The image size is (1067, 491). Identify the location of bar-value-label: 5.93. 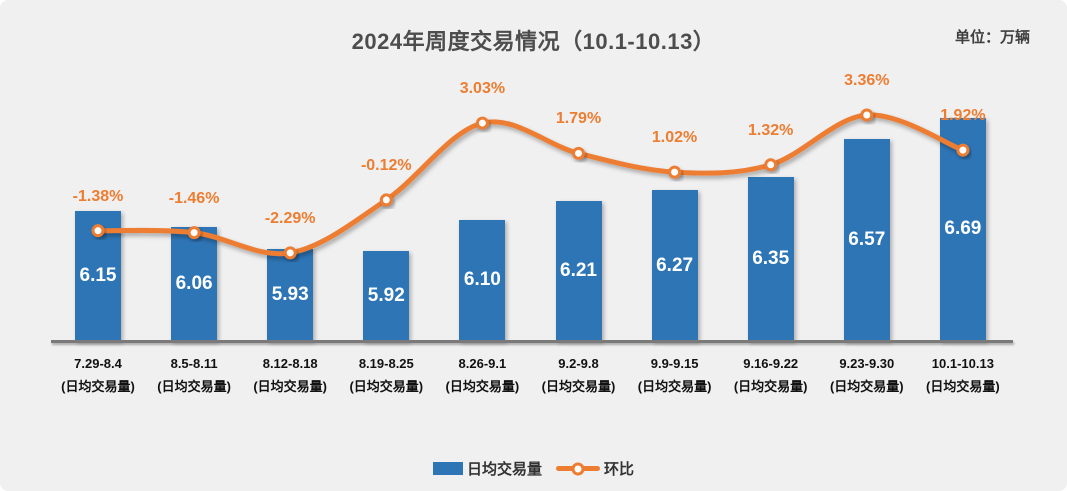
(290, 295).